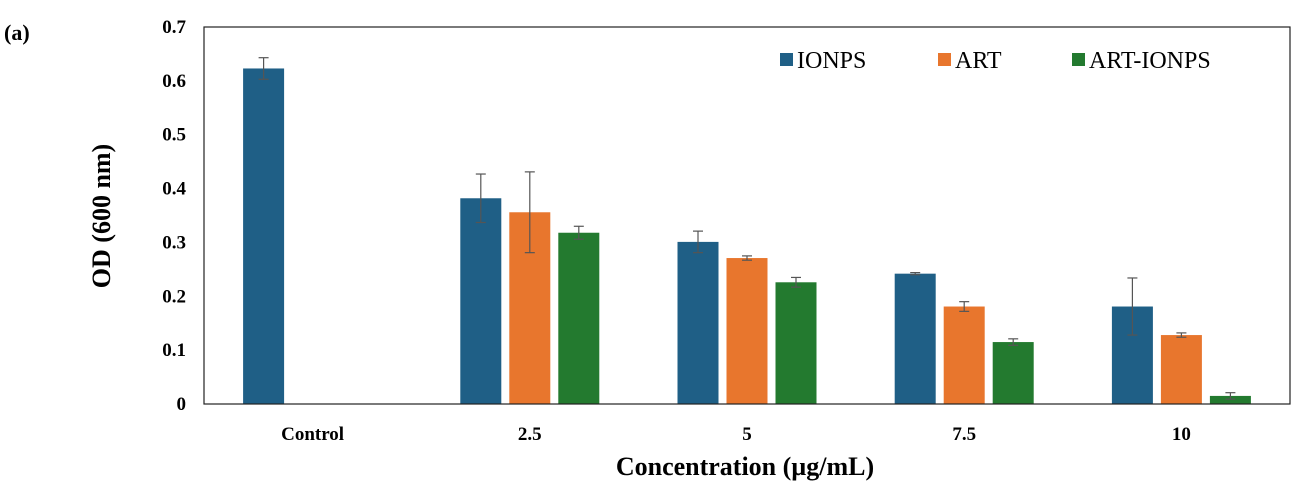  What do you see at coordinates (174, 216) in the screenshot?
I see `y-axis-ticks: 0 0.1 0.2 0.3 0.4 0.5 0.6 0.7` at bounding box center [174, 216].